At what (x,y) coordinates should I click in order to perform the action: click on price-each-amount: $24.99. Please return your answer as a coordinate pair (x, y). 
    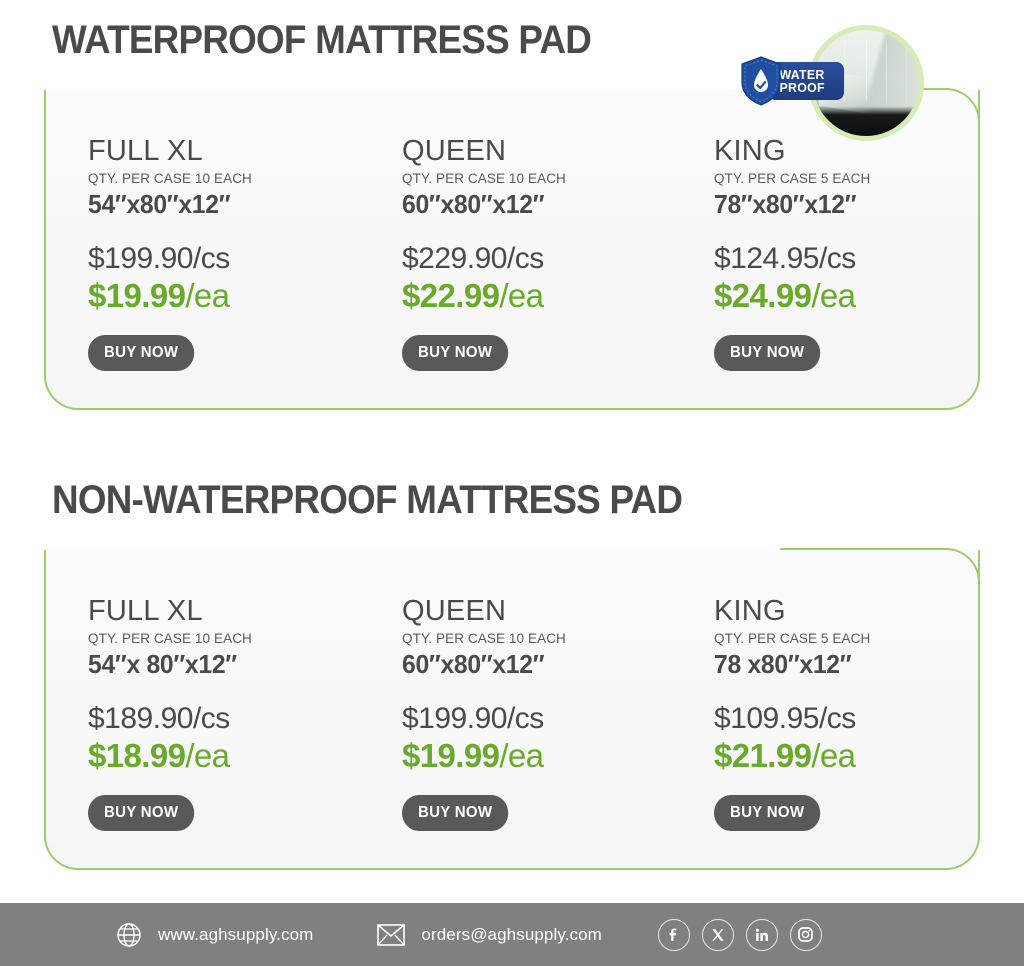
    Looking at the image, I should click on (763, 296).